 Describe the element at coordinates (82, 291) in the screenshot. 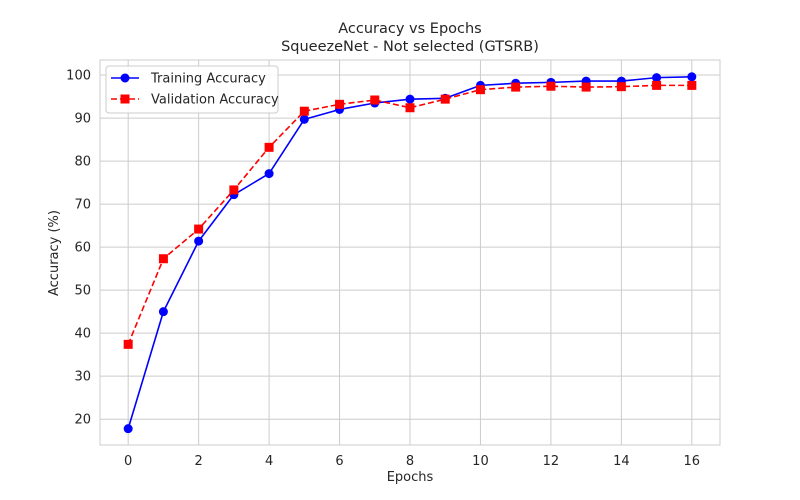

I see `y-tick-label: 50` at that location.